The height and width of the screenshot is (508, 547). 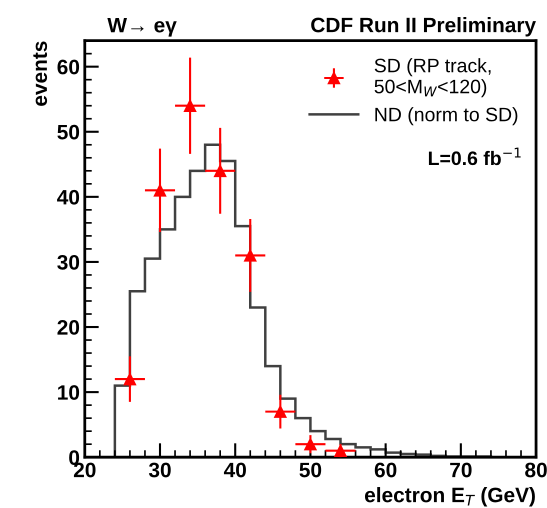 I want to click on x-tick-label: 70, so click(x=461, y=470).